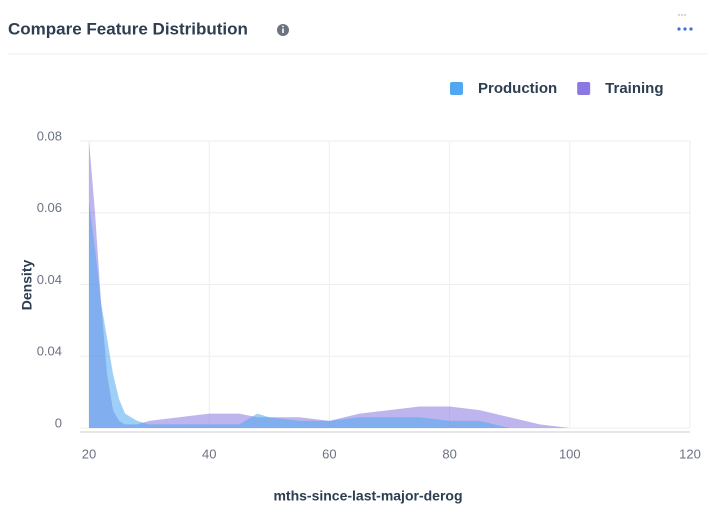 Image resolution: width=716 pixels, height=525 pixels. What do you see at coordinates (283, 30) in the screenshot?
I see `info-icon` at bounding box center [283, 30].